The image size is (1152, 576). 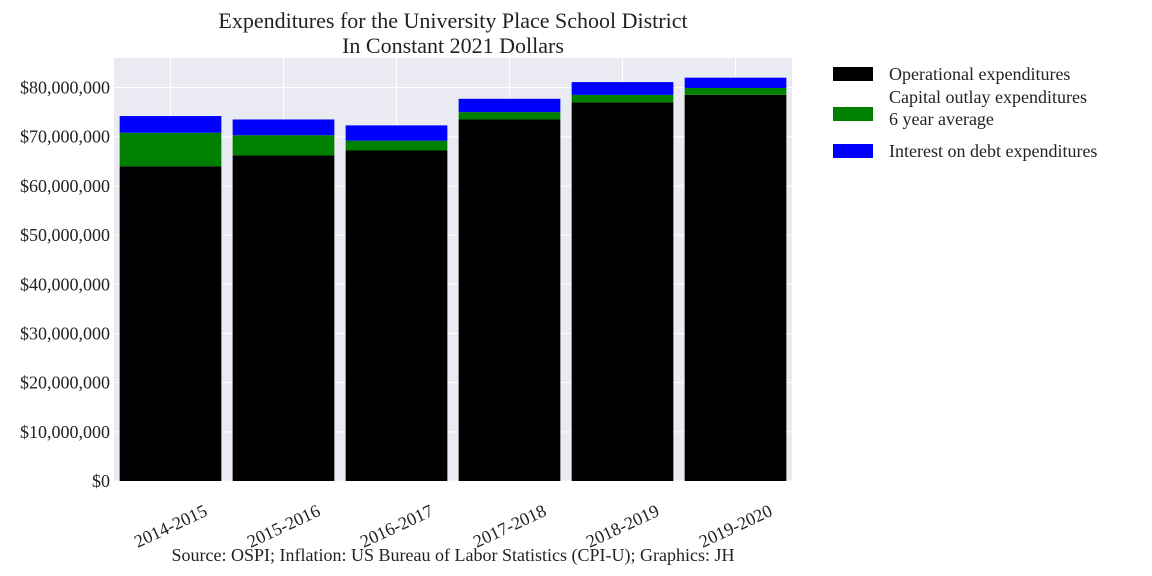 What do you see at coordinates (988, 97) in the screenshot?
I see `legend-label-capital-outlay-expenditures-6-year-average: Capital outlay expenditures` at bounding box center [988, 97].